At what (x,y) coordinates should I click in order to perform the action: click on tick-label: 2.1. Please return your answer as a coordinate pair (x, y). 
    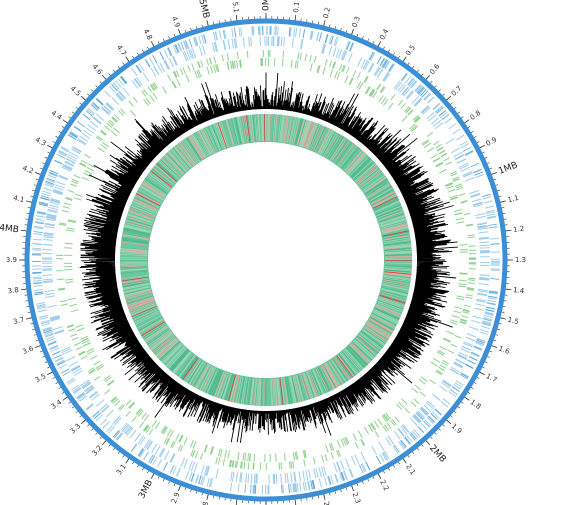
    Looking at the image, I should click on (410, 470).